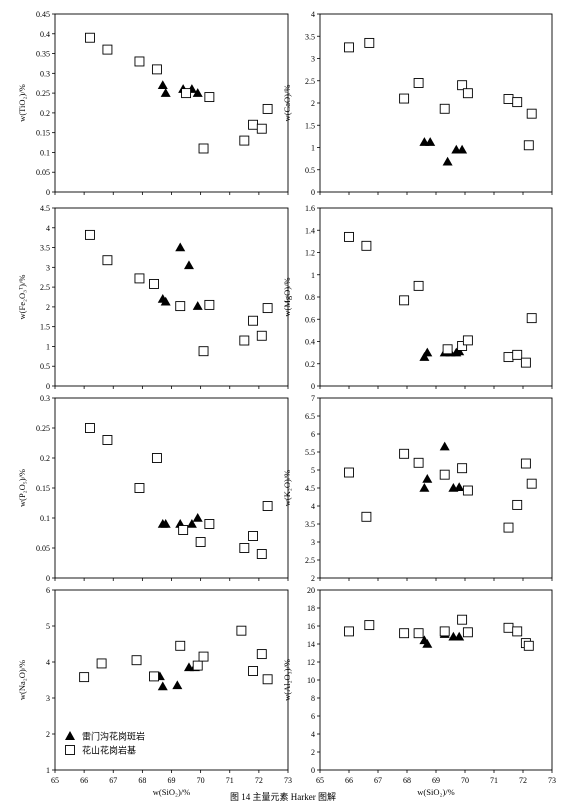  I want to click on x-axis-label: w(SiO₂)/%, so click(435, 792).